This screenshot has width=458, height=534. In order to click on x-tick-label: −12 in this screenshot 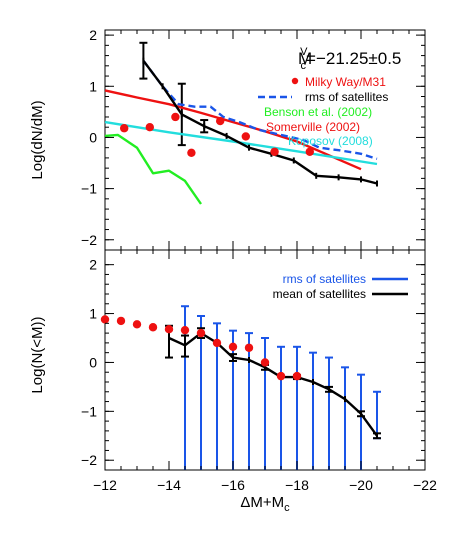, I will do `click(105, 485)`.